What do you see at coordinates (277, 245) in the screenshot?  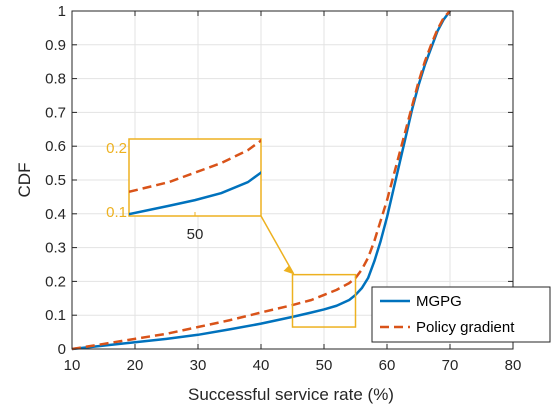 I see `zoom-arrow-line` at bounding box center [277, 245].